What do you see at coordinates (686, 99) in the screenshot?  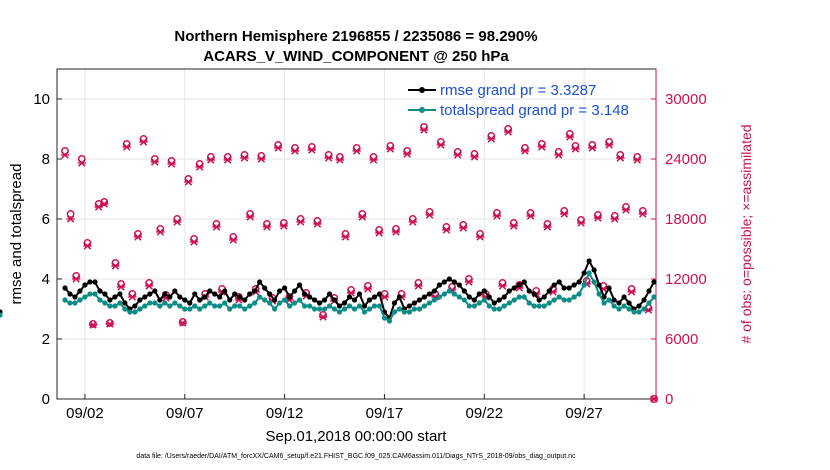 I see `y-right-tick-label: 30000` at bounding box center [686, 99].